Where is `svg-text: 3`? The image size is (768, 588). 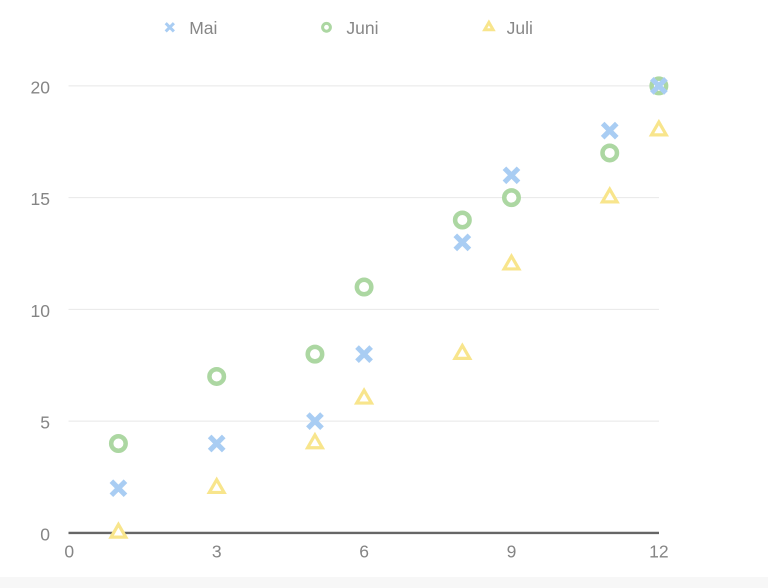 svg-text: 3 is located at coordinates (217, 552).